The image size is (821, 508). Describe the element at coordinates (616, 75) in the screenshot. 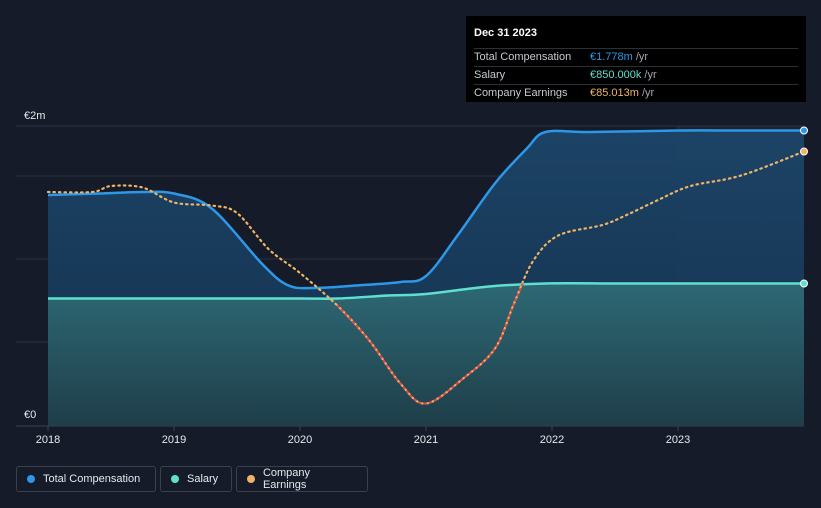

I see `tooltip-value: €850.000k` at that location.